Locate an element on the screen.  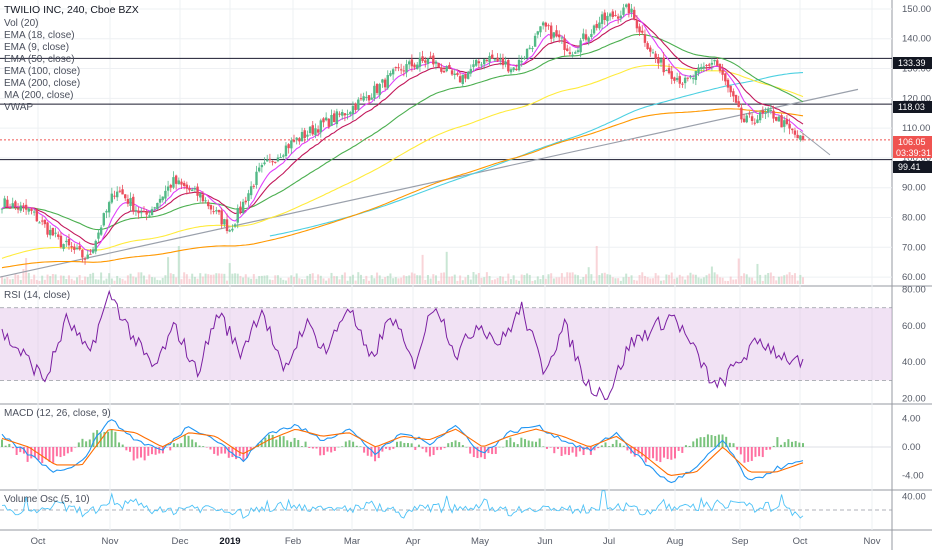
legend-ema200: EMA (200, close) is located at coordinates (42, 83).